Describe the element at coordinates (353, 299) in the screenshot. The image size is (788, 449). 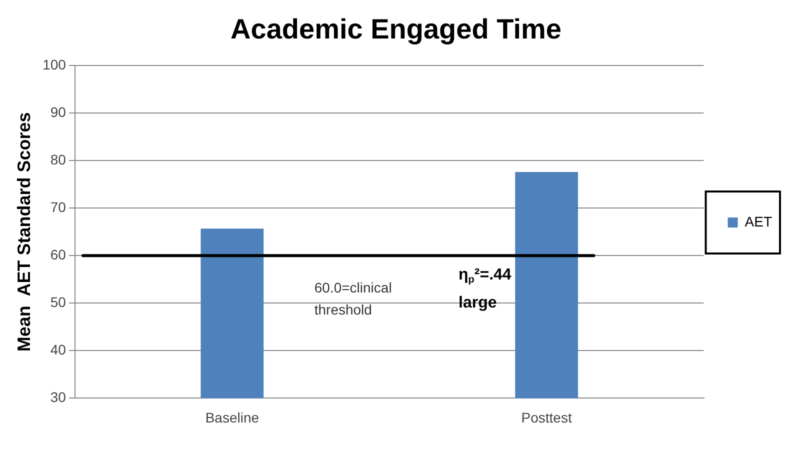
I see `ref-line-label: 60.0=clinical threshold` at that location.